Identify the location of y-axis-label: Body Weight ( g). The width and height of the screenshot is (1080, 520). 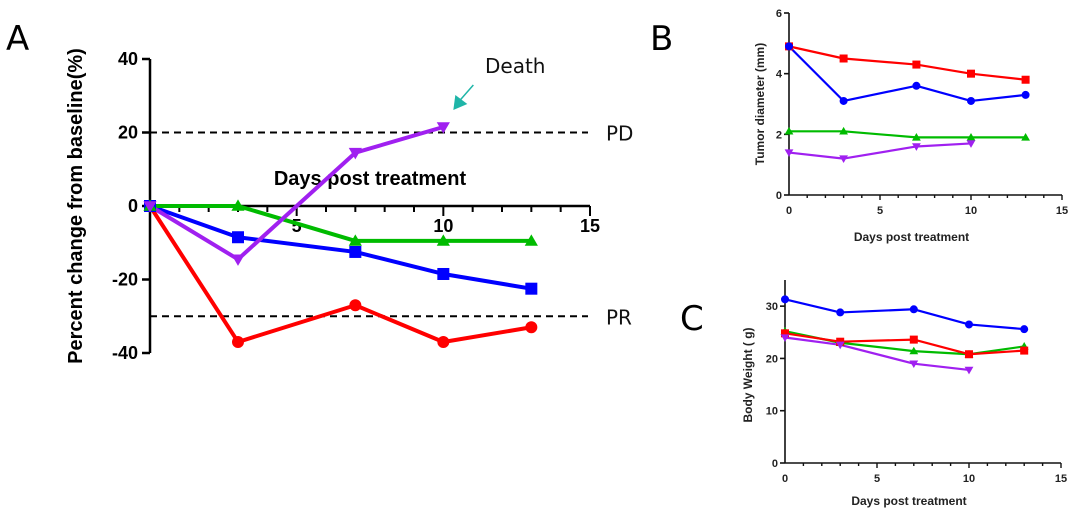
(748, 374).